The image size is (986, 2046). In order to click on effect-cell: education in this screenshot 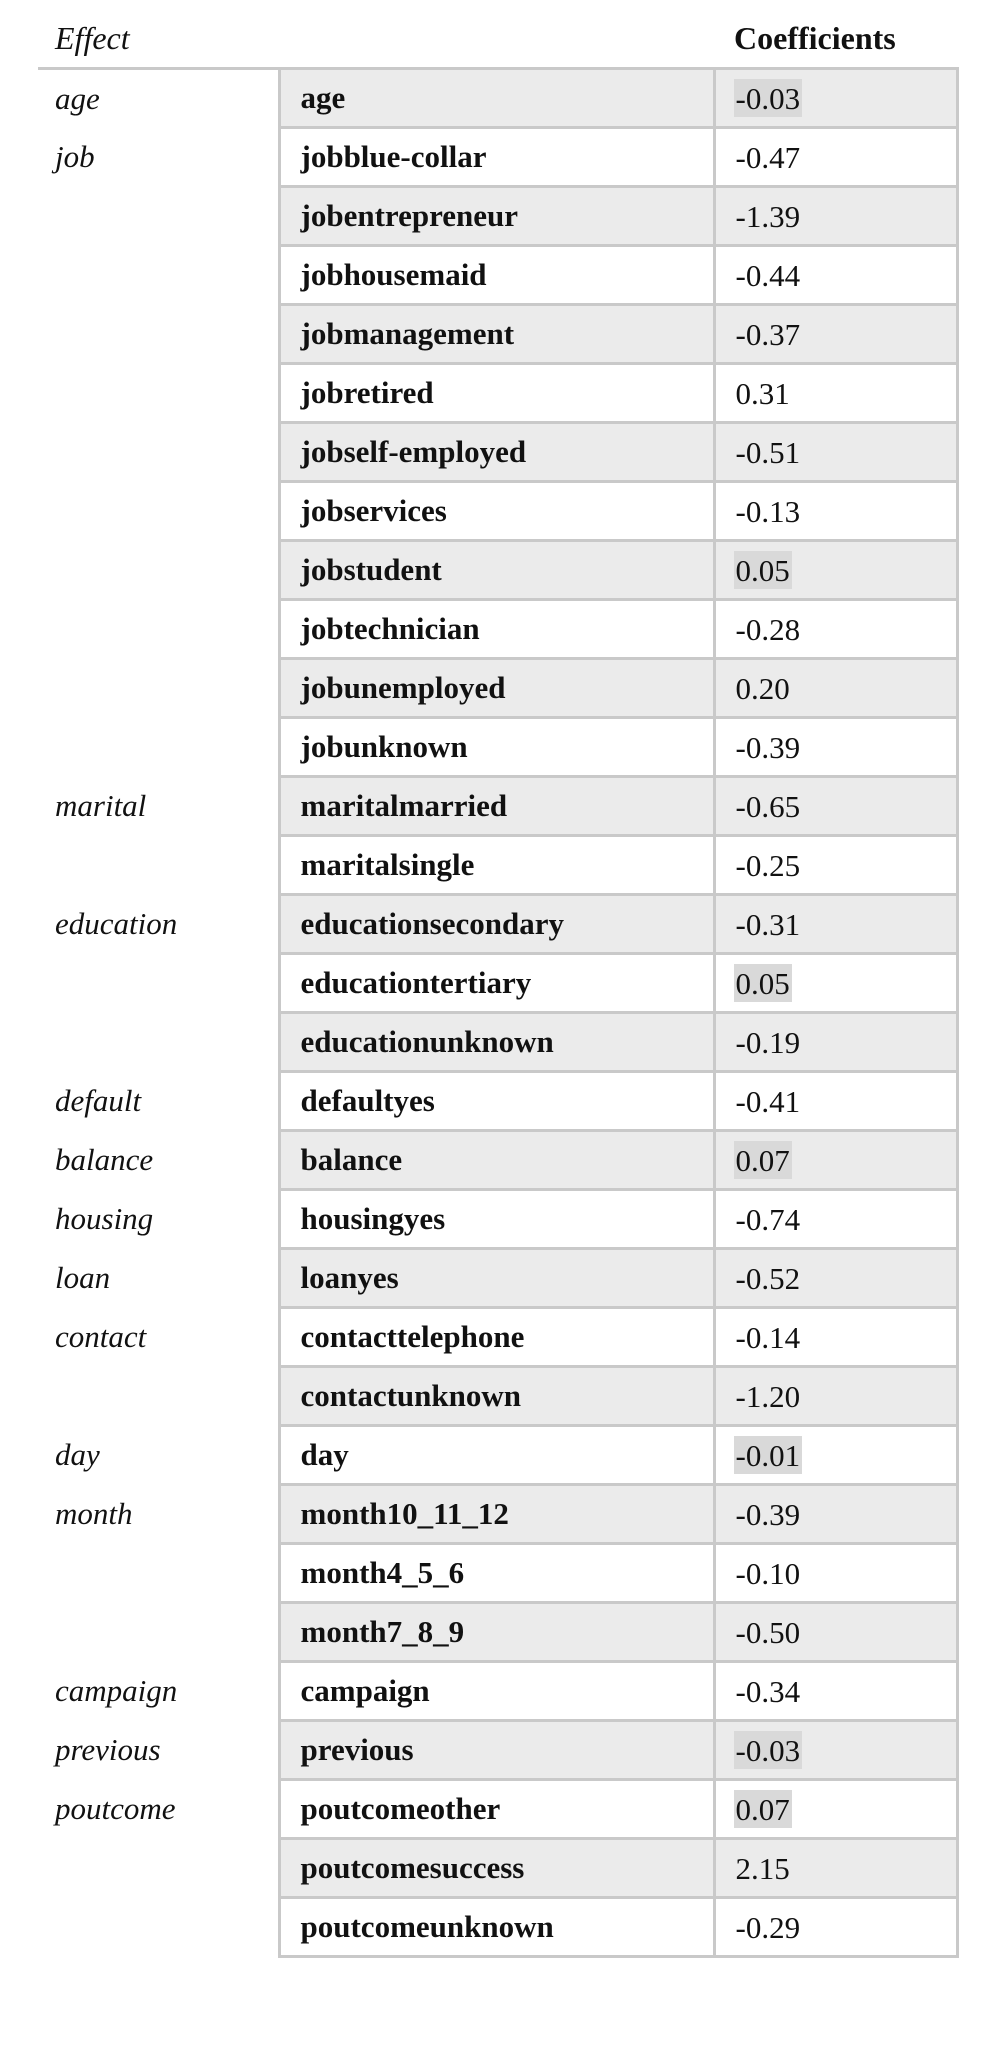, I will do `click(116, 923)`.